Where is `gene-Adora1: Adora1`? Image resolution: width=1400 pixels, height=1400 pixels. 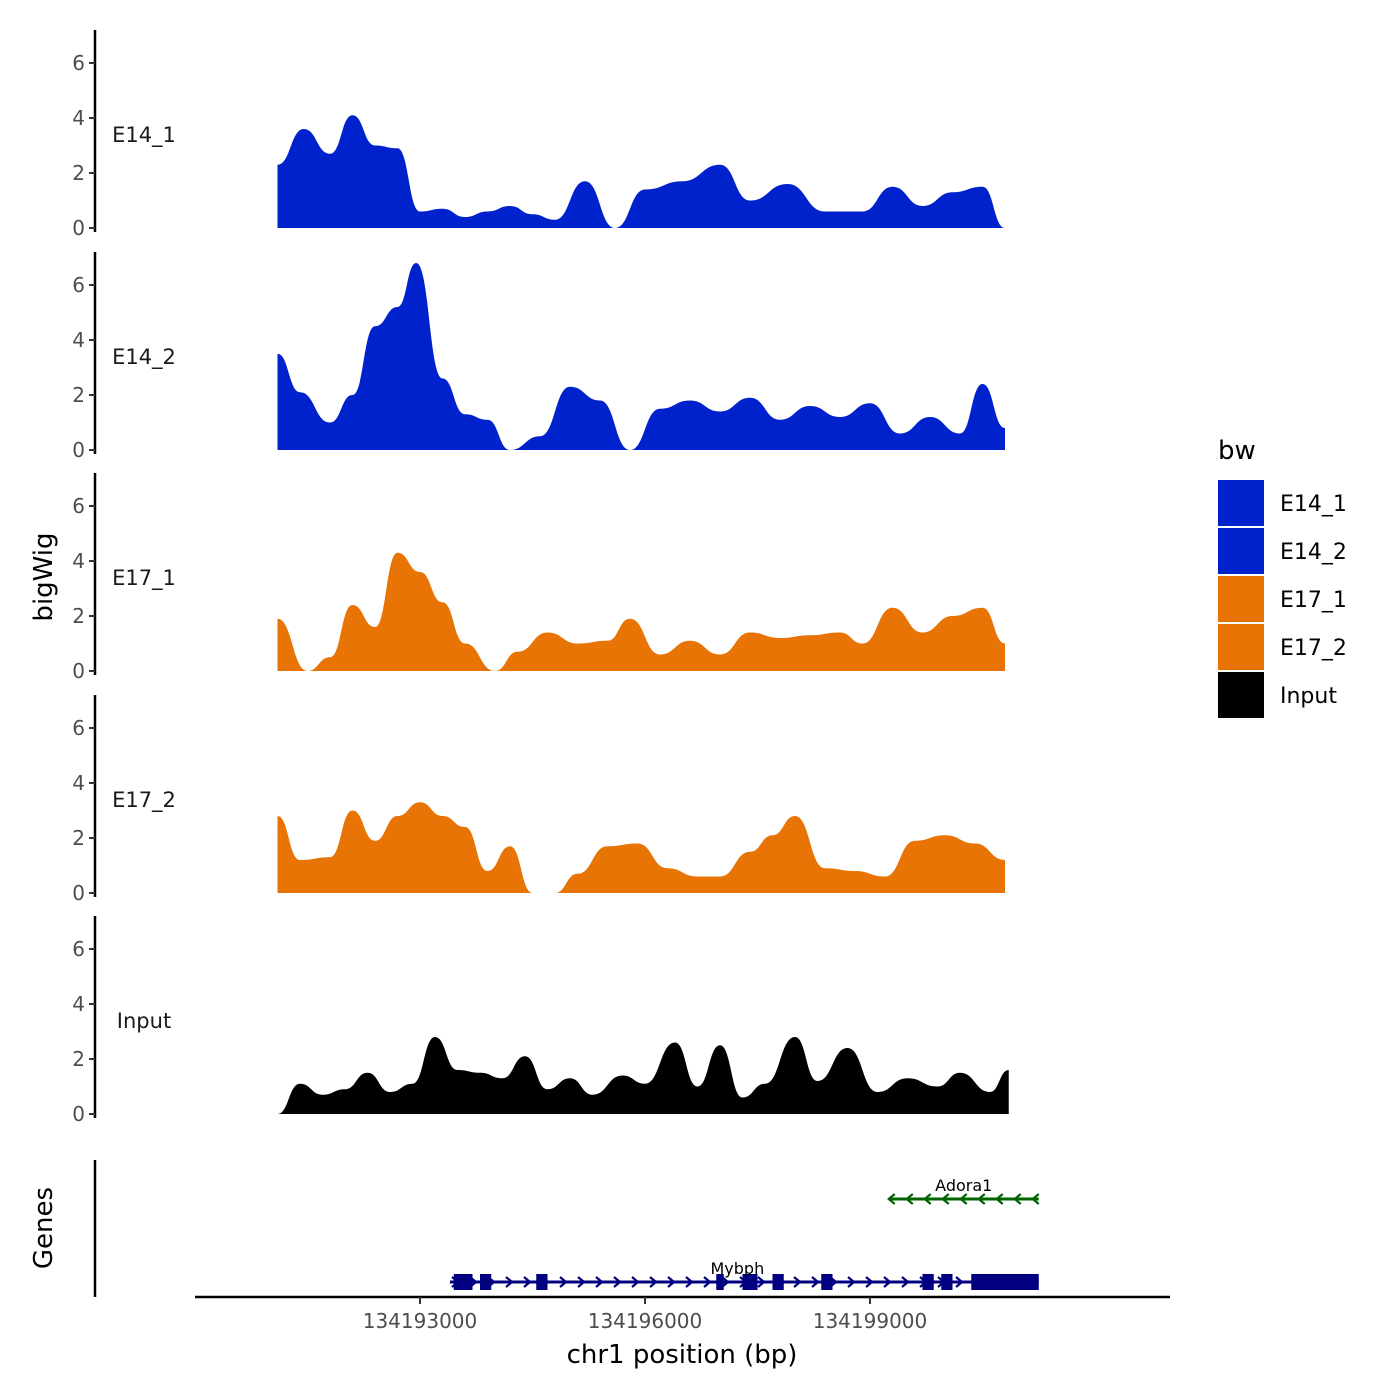
gene-Adora1: Adora1 is located at coordinates (963, 1190).